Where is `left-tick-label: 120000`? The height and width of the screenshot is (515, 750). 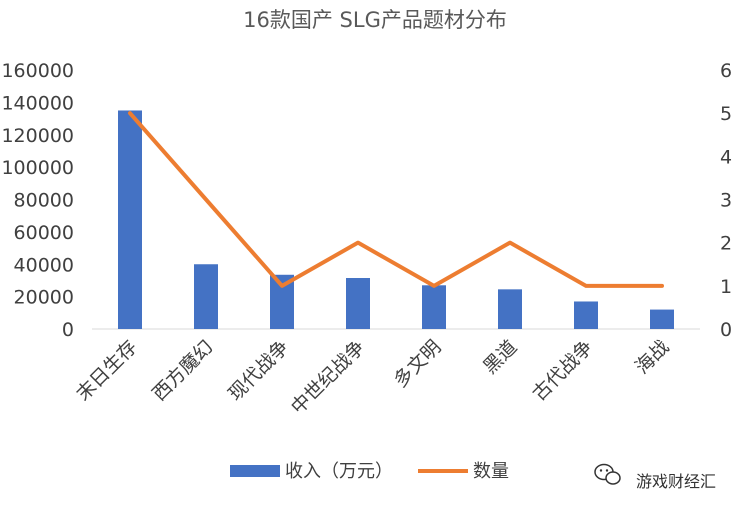
left-tick-label: 120000 is located at coordinates (37, 136).